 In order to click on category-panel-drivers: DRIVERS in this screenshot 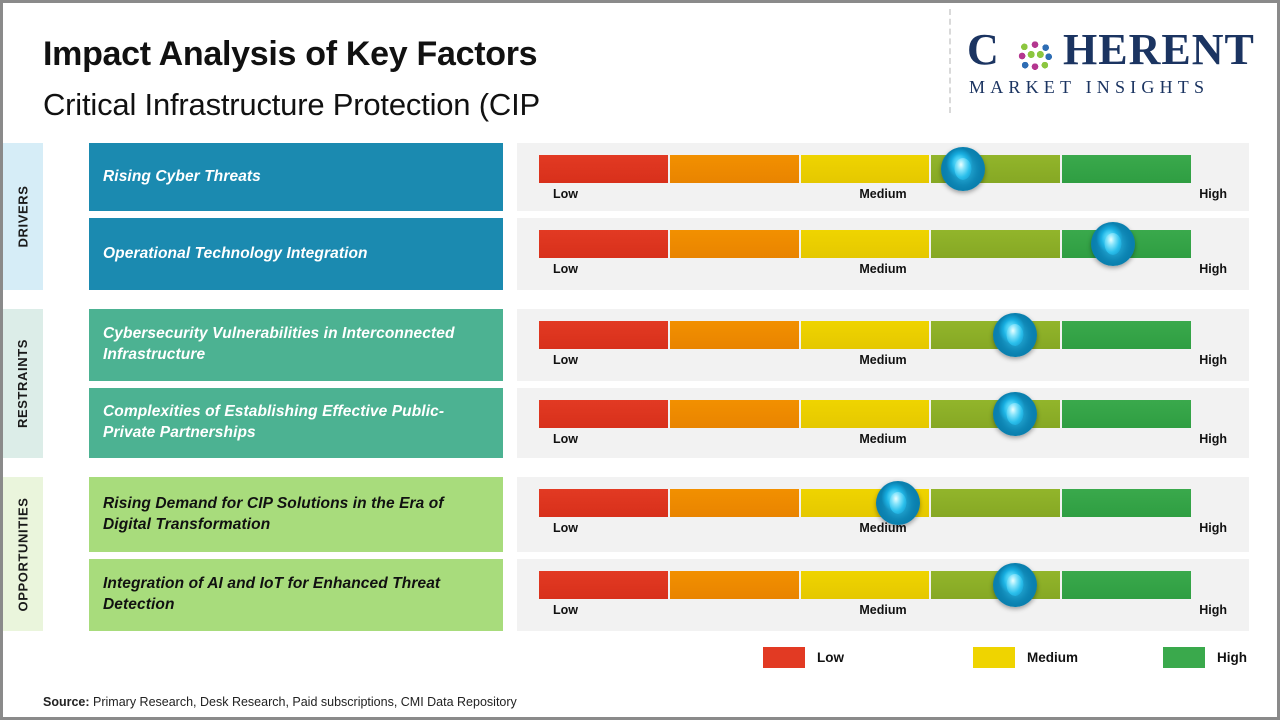, I will do `click(23, 216)`.